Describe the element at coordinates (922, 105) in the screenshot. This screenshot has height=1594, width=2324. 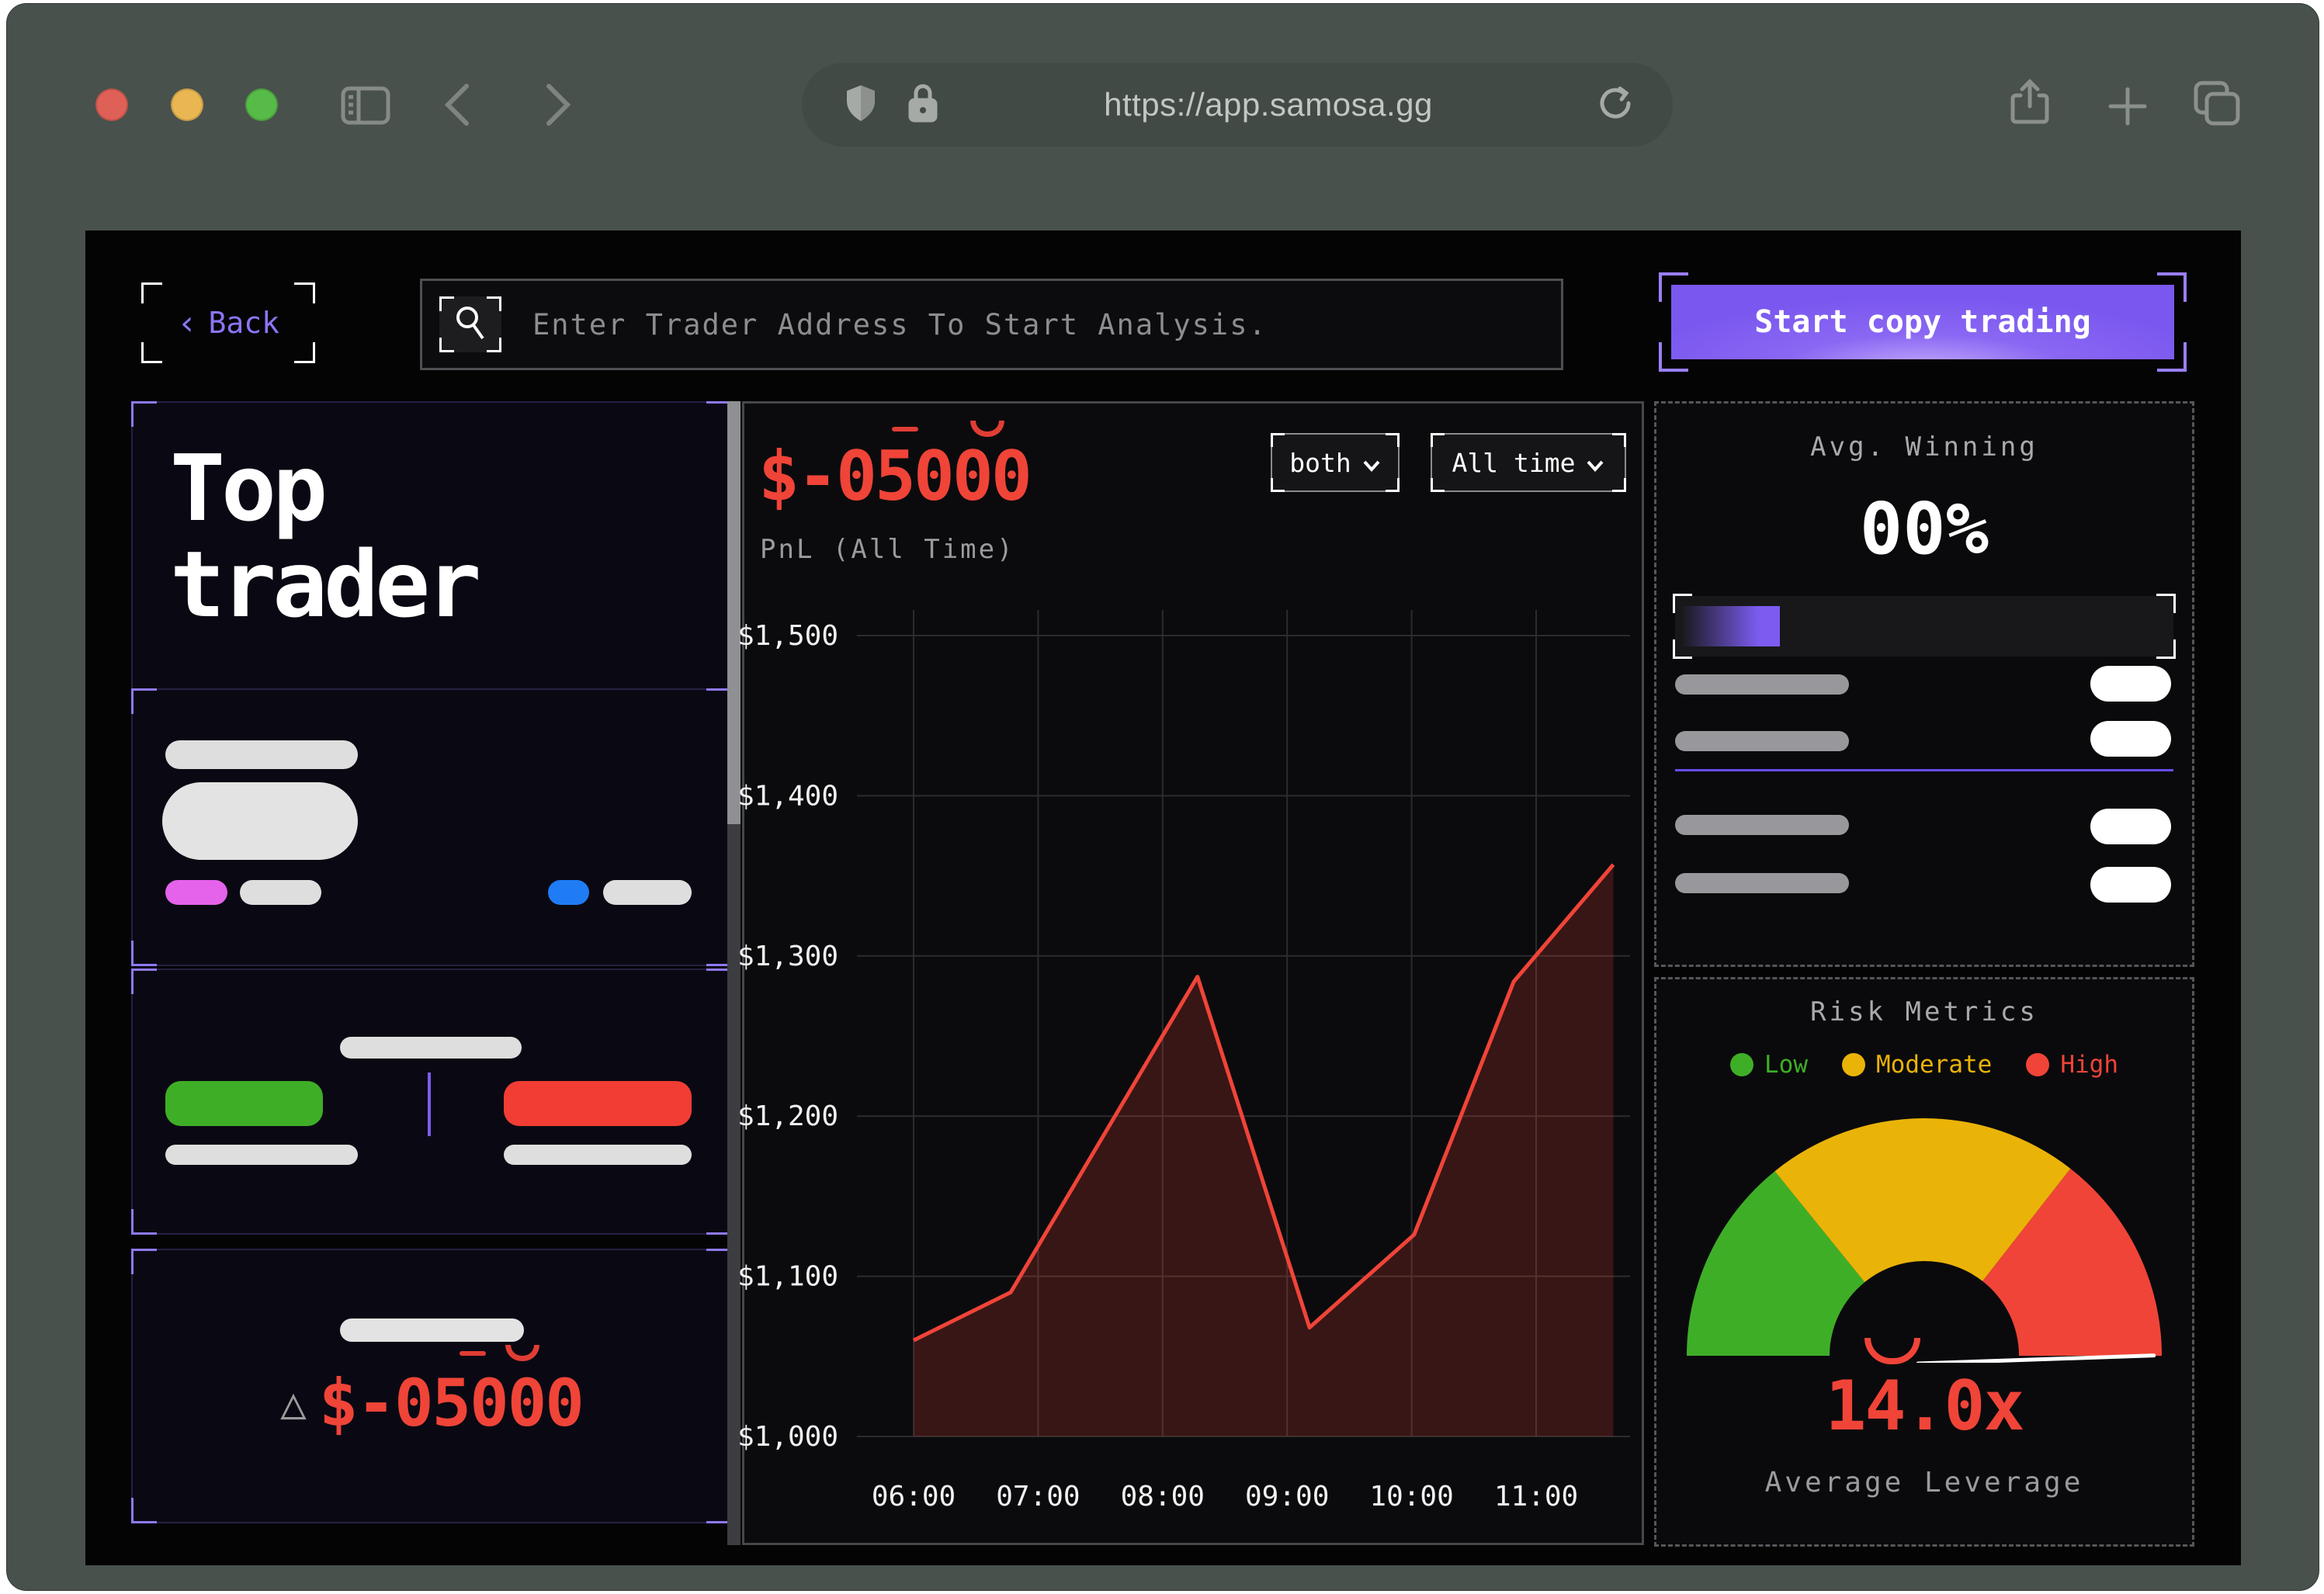
I see `lock-icon` at that location.